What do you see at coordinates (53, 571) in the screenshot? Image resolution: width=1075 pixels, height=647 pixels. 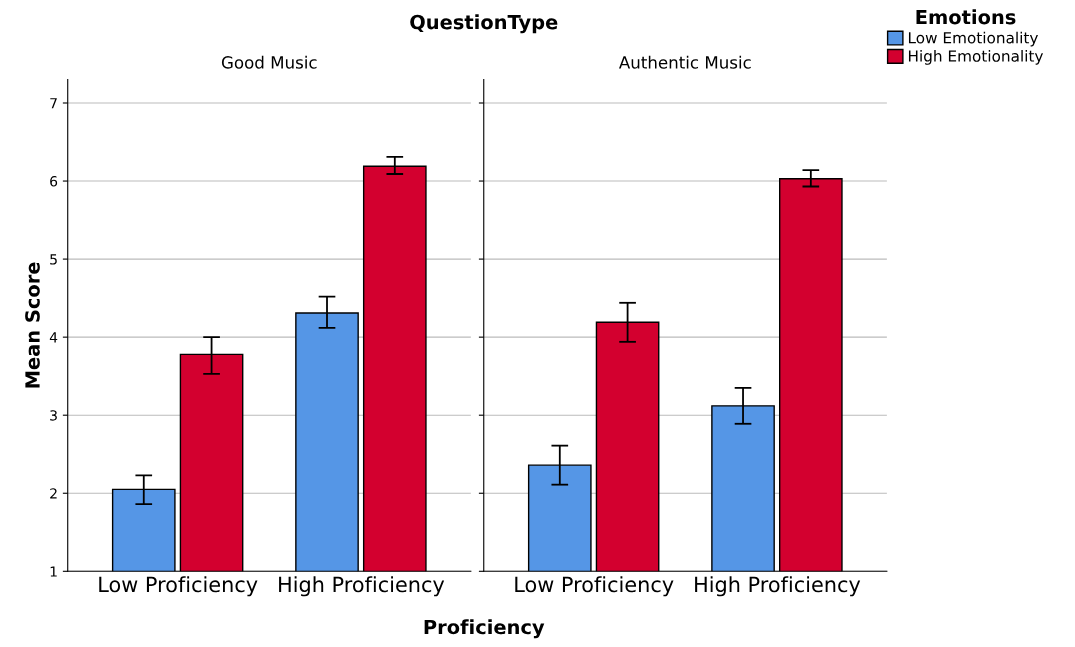 I see `y-tick-label: 1` at bounding box center [53, 571].